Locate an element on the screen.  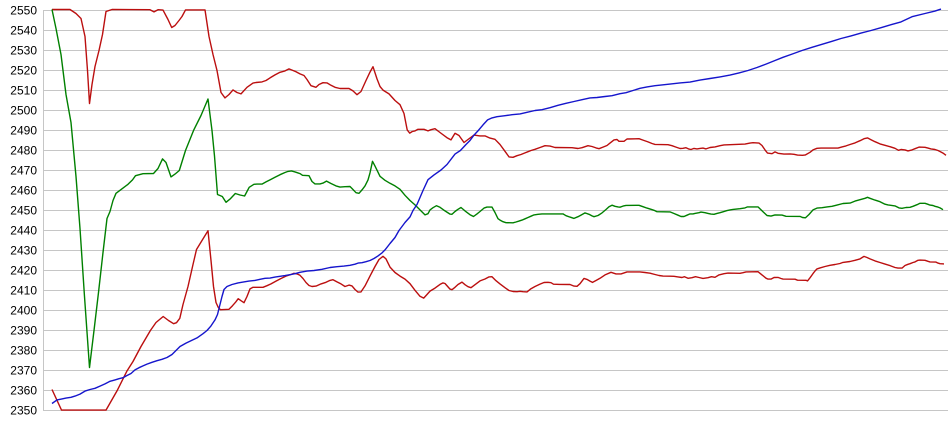
svg-text: 2450 is located at coordinates (23, 211).